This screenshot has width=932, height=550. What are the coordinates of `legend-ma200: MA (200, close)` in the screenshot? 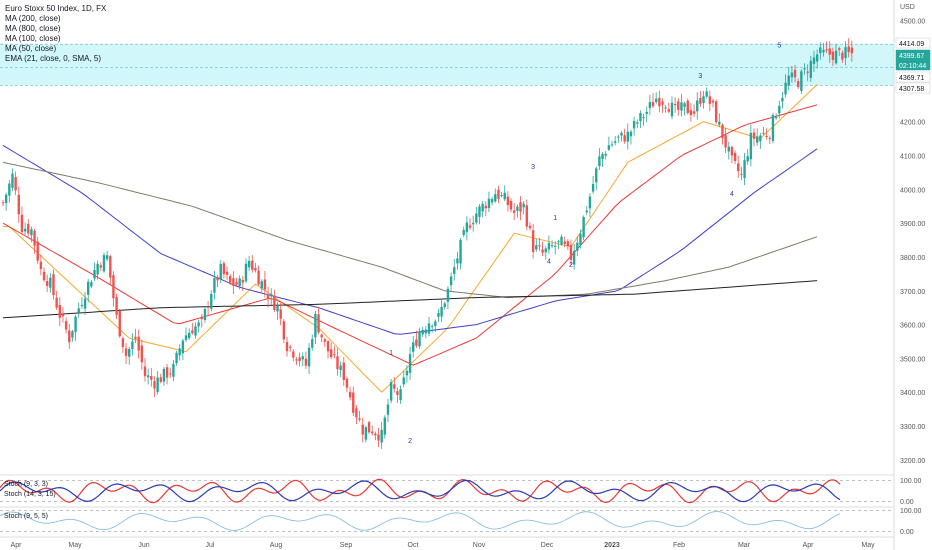 It's located at (33, 18).